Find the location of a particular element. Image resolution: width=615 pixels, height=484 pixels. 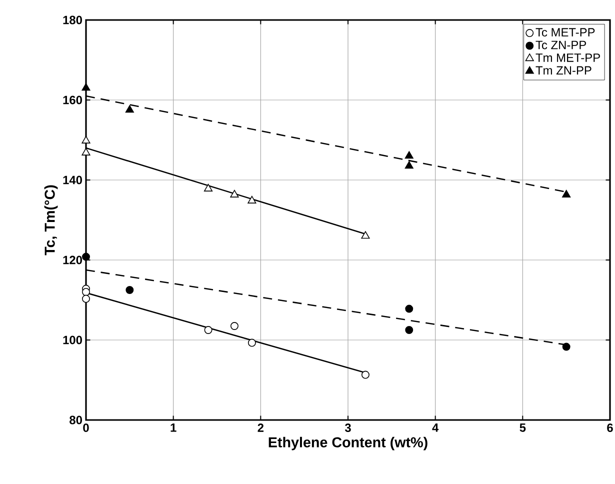

legend-label: Tc ZN-PP is located at coordinates (561, 45).